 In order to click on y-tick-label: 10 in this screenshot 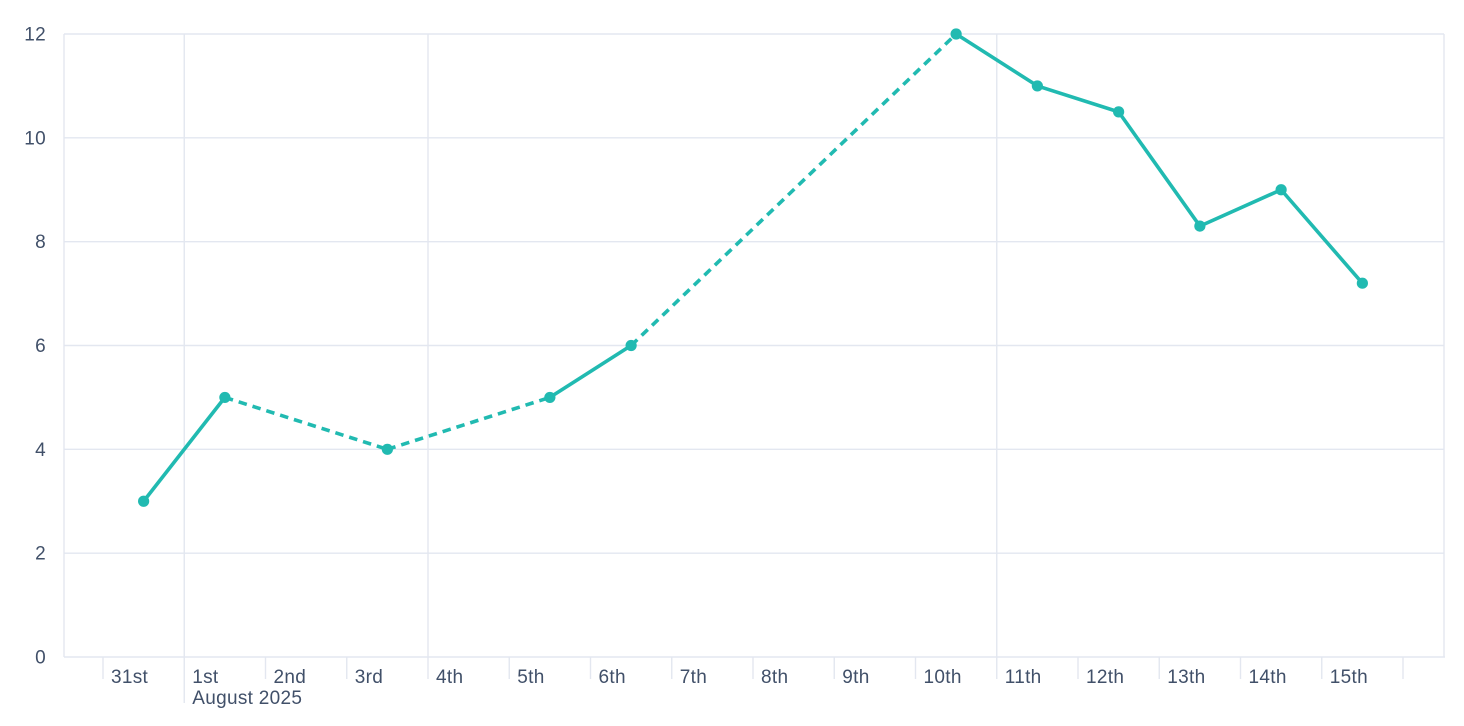, I will do `click(35, 138)`.